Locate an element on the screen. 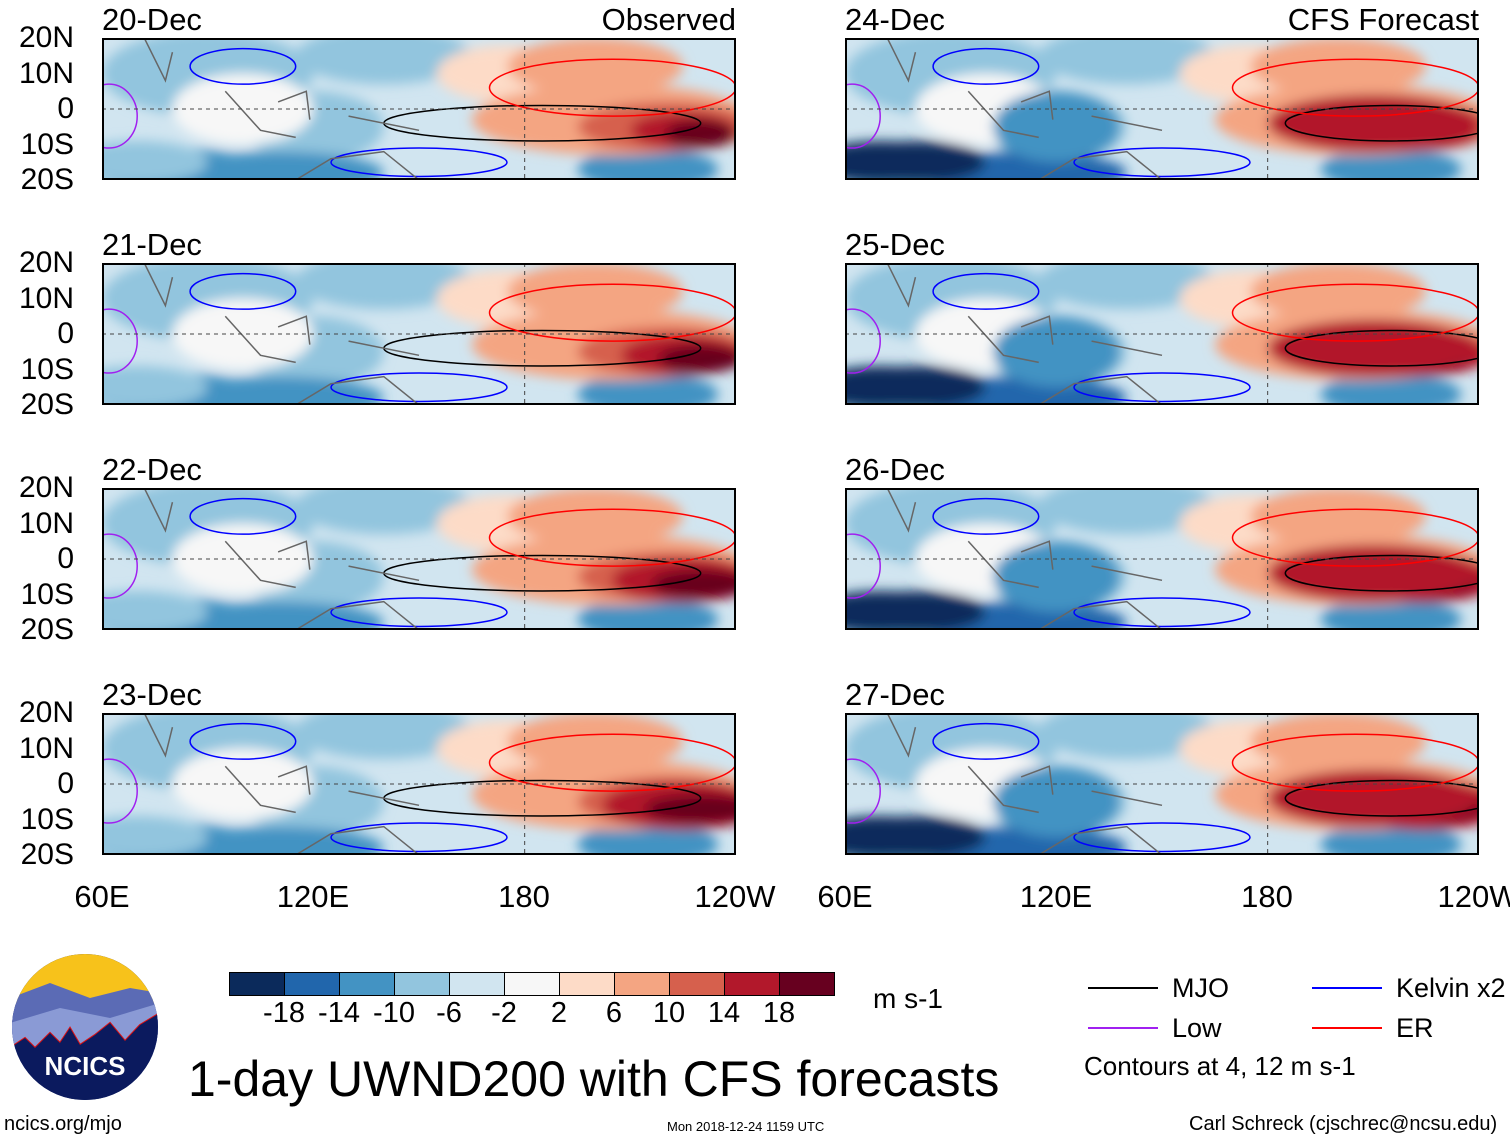  colorbar-label: -2 is located at coordinates (504, 1013).